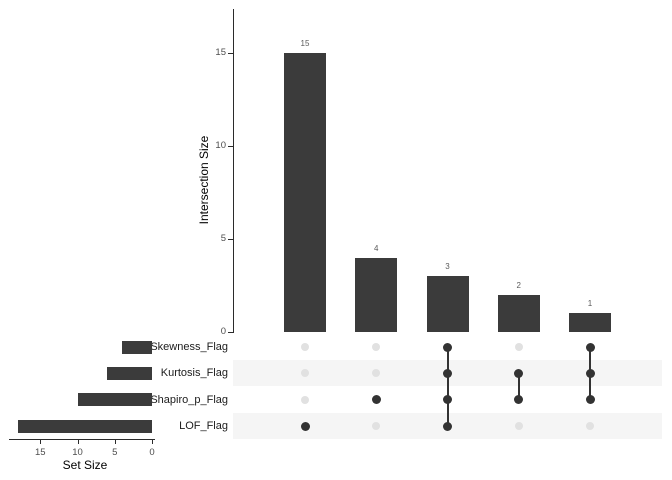 The image size is (672, 480). I want to click on intersection-y-tick-label: 15, so click(220, 52).